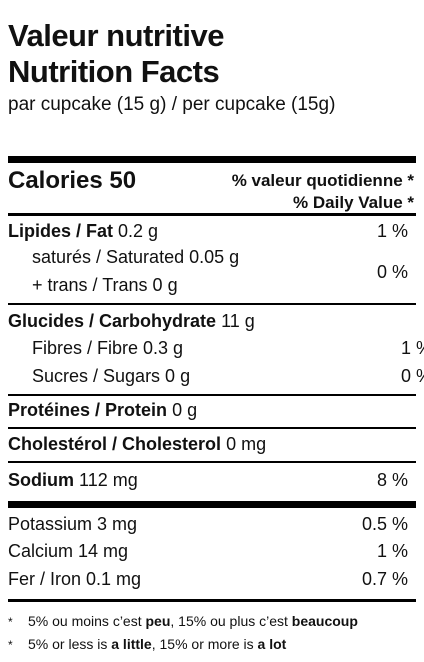  I want to click on fat-pct: 1 %, so click(392, 231).